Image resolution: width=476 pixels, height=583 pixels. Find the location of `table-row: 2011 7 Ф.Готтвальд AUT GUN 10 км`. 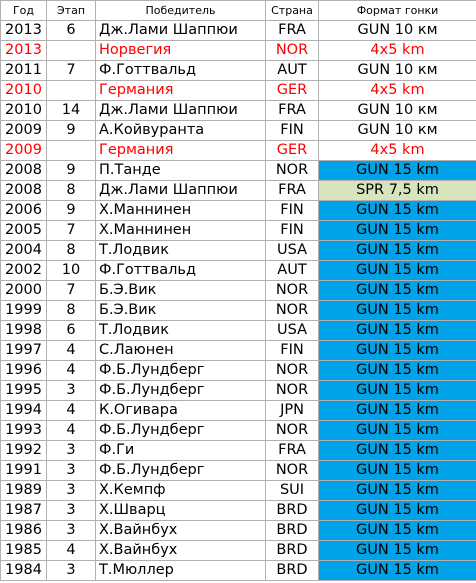

table-row: 2011 7 Ф.Готтвальд AUT GUN 10 км is located at coordinates (238, 70).